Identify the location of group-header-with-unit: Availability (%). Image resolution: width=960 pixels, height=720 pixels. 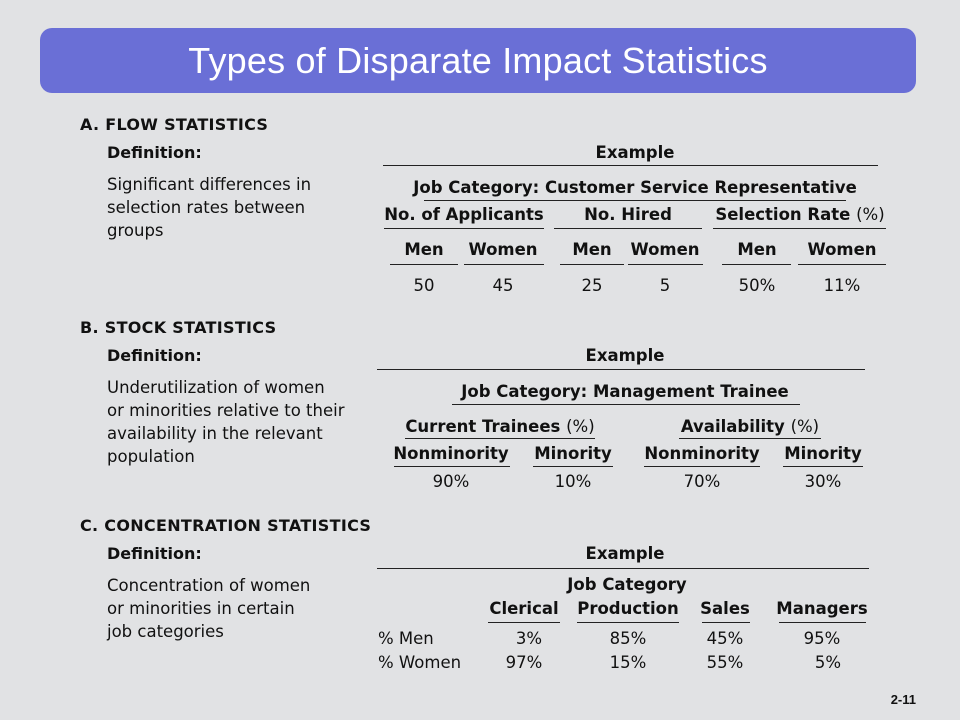
(750, 426).